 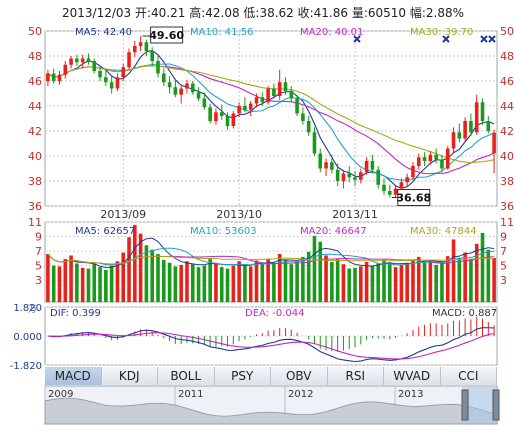 What do you see at coordinates (503, 251) in the screenshot?
I see `volume-tick-right: 7` at bounding box center [503, 251].